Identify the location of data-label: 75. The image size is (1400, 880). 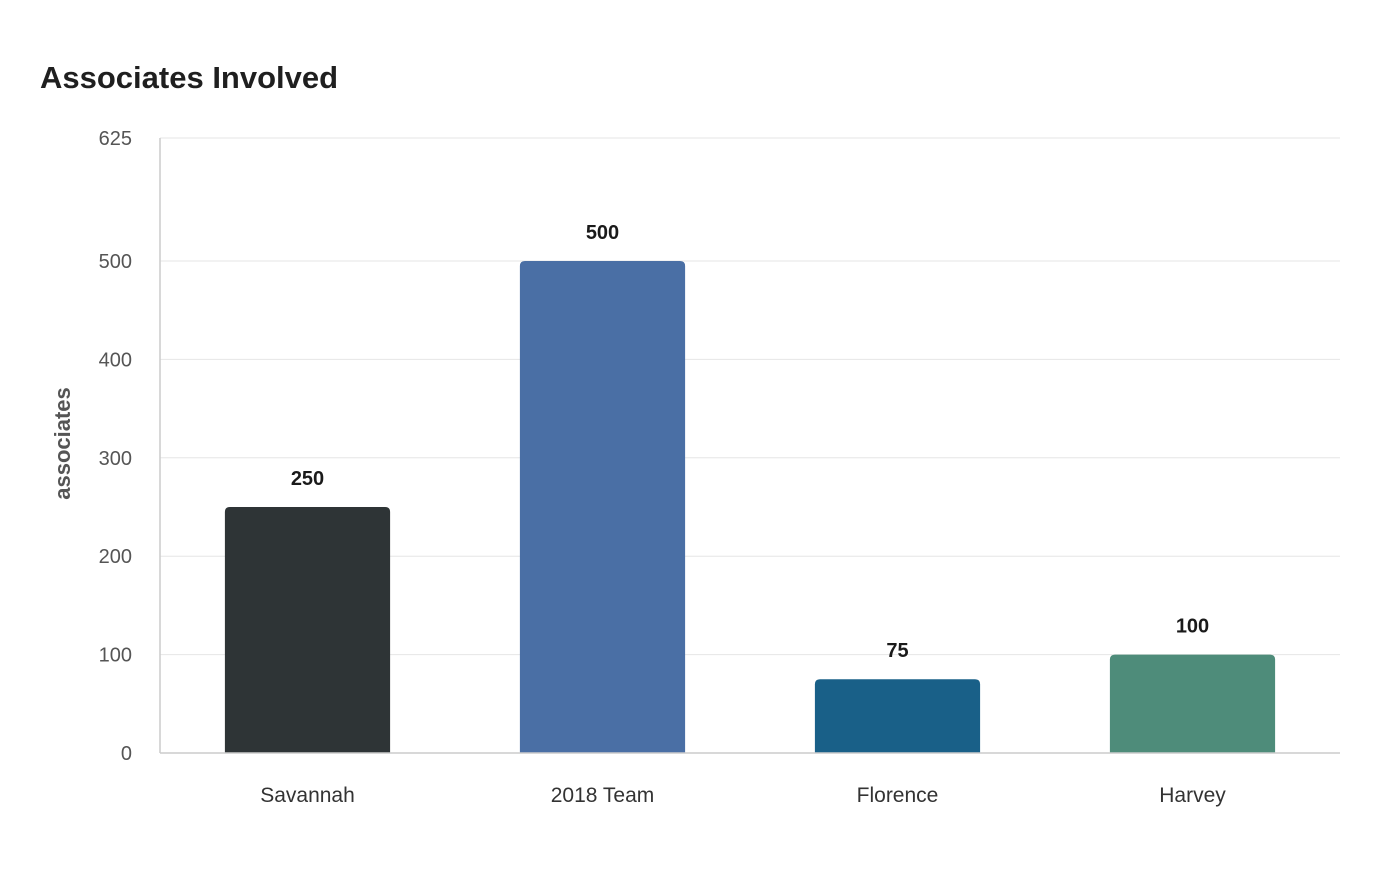
(897, 651).